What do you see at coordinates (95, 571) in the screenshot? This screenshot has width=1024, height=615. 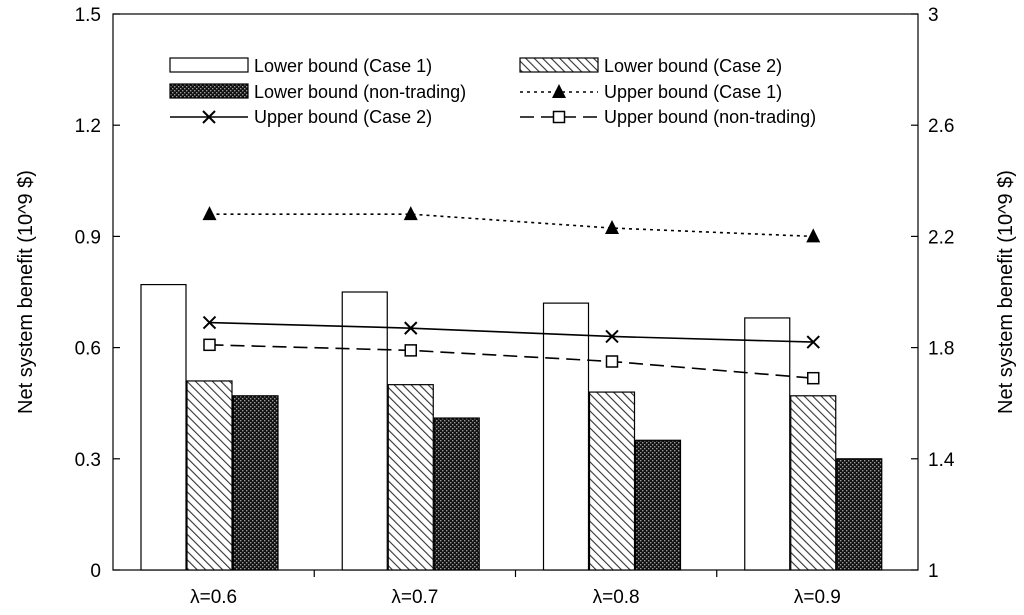 I see `y-tick-label: 0` at bounding box center [95, 571].